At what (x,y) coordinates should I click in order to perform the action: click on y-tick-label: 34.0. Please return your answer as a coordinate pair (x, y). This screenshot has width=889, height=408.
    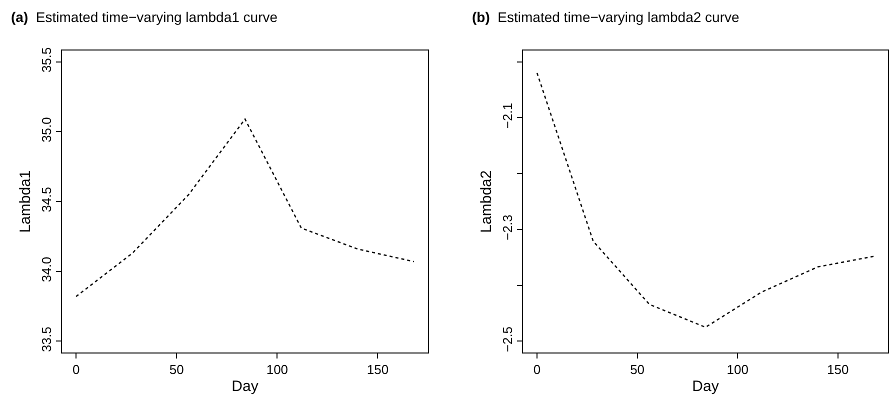
    Looking at the image, I should click on (46, 269).